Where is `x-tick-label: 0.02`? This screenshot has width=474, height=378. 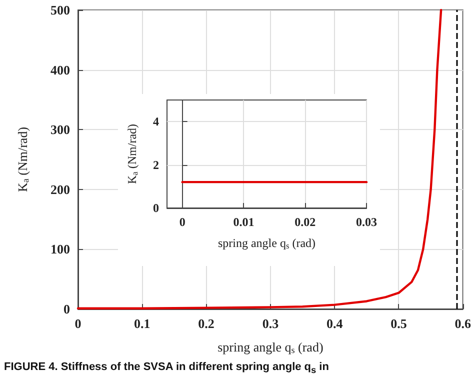
x-tick-label: 0.02 is located at coordinates (305, 222).